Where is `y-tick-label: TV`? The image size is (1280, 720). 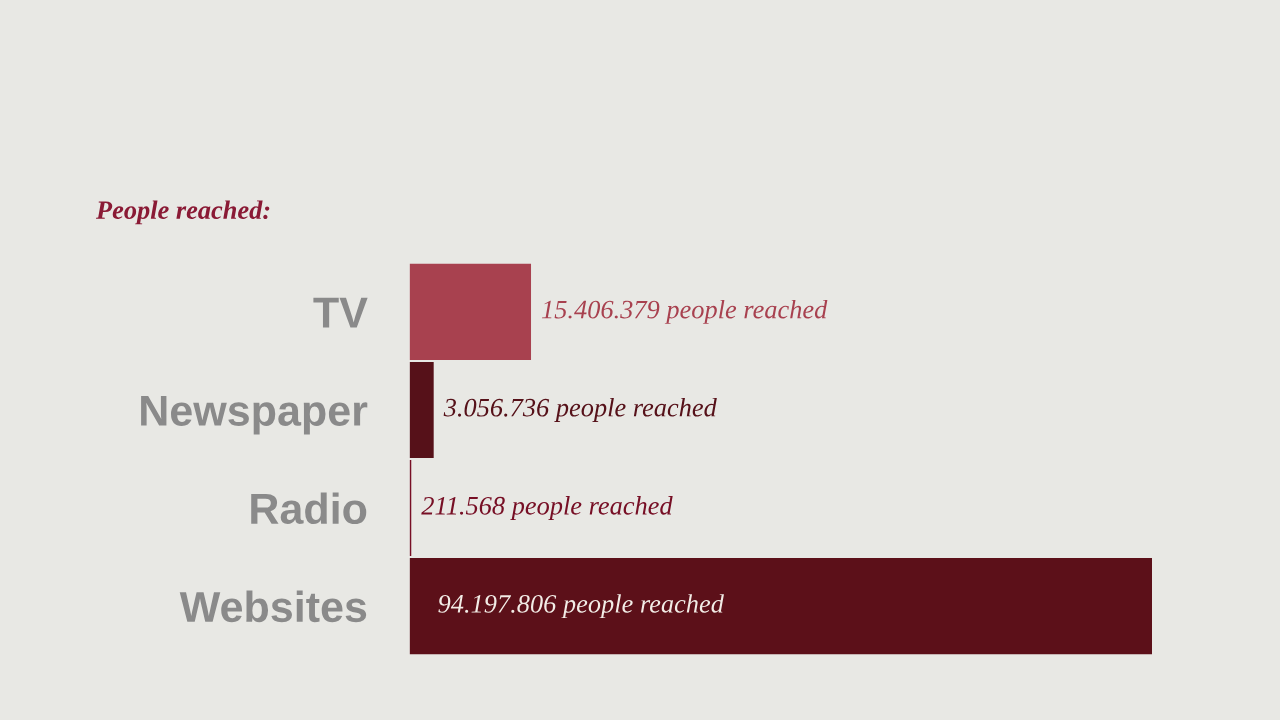 y-tick-label: TV is located at coordinates (340, 312).